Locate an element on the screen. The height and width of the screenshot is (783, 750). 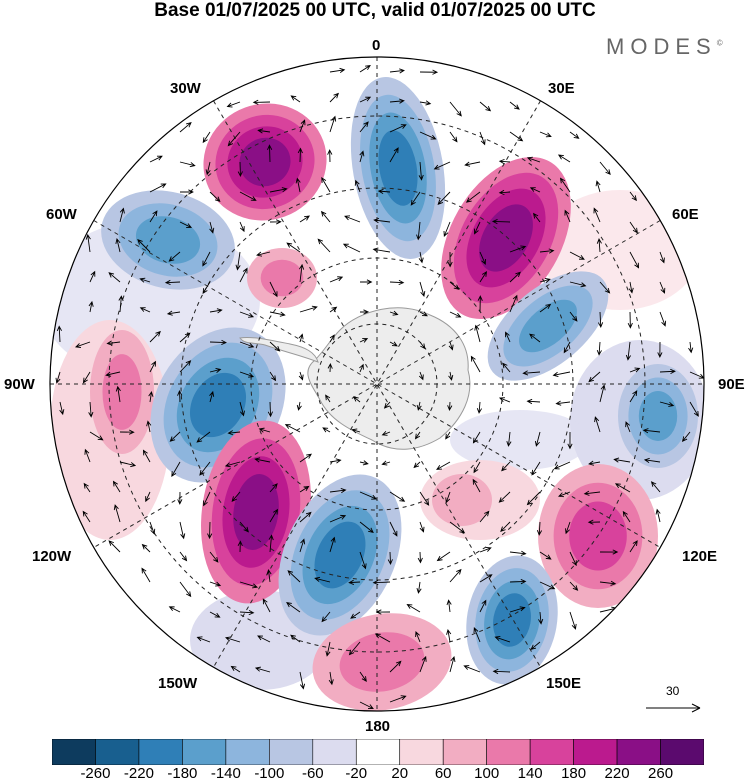
anomaly-cell-positive-center-nw is located at coordinates (265, 162).